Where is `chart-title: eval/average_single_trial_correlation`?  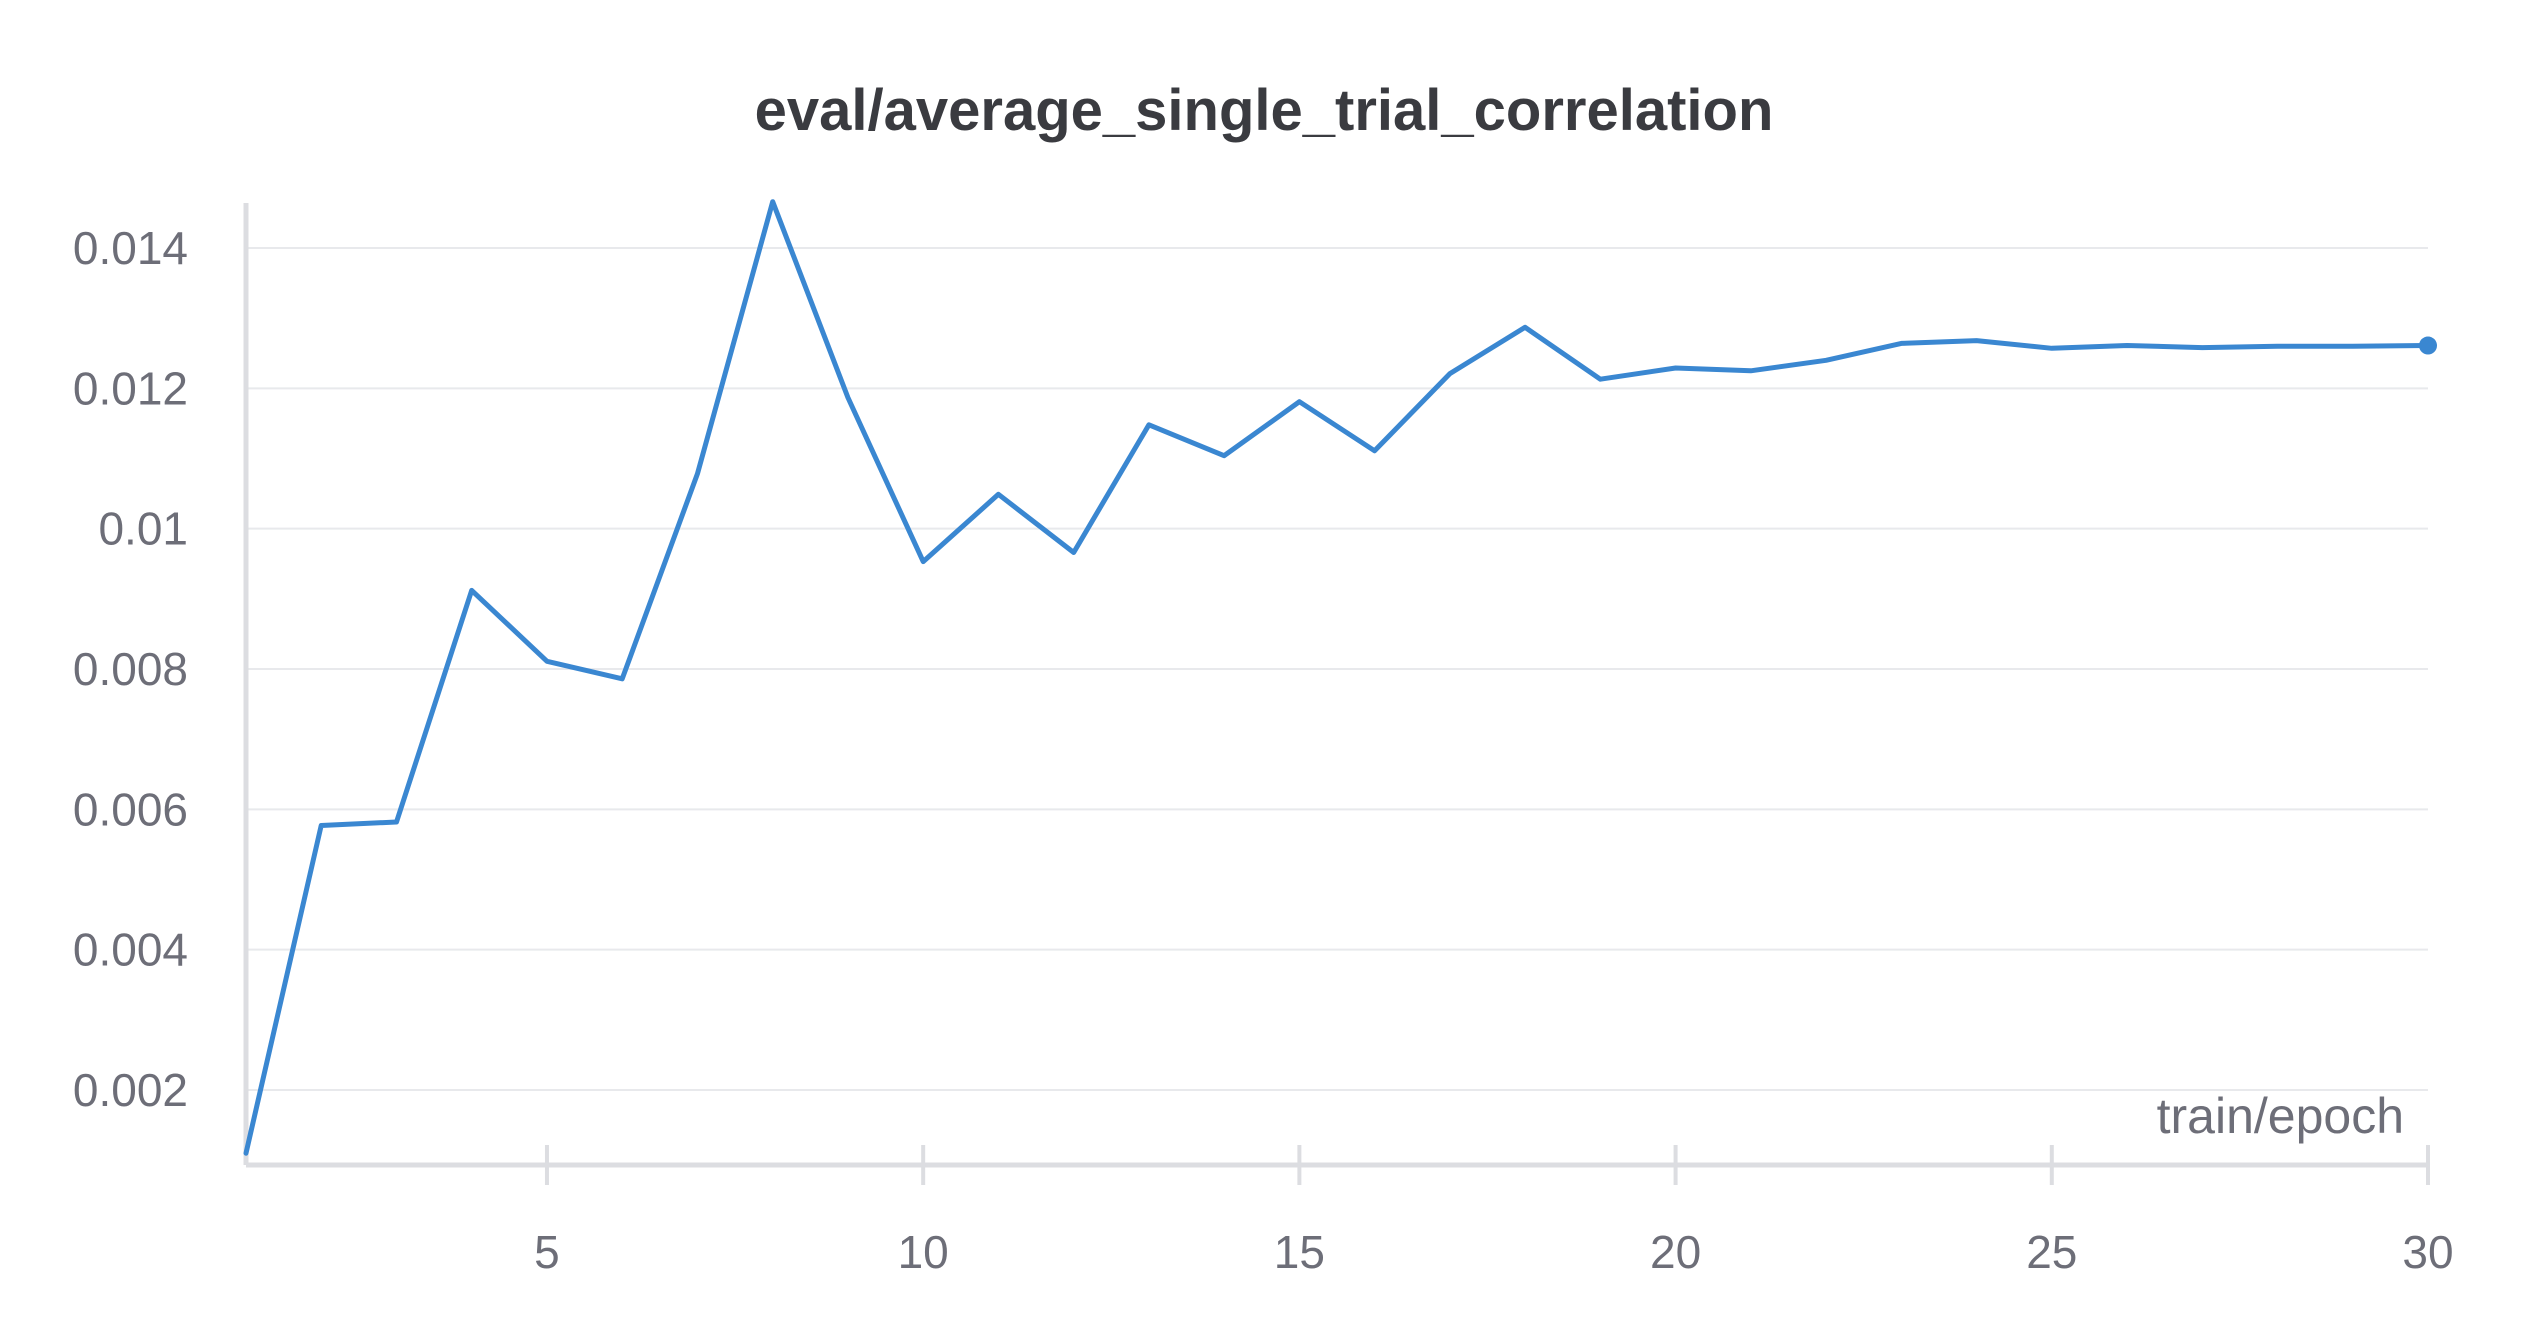
chart-title: eval/average_single_trial_correlation is located at coordinates (1264, 110).